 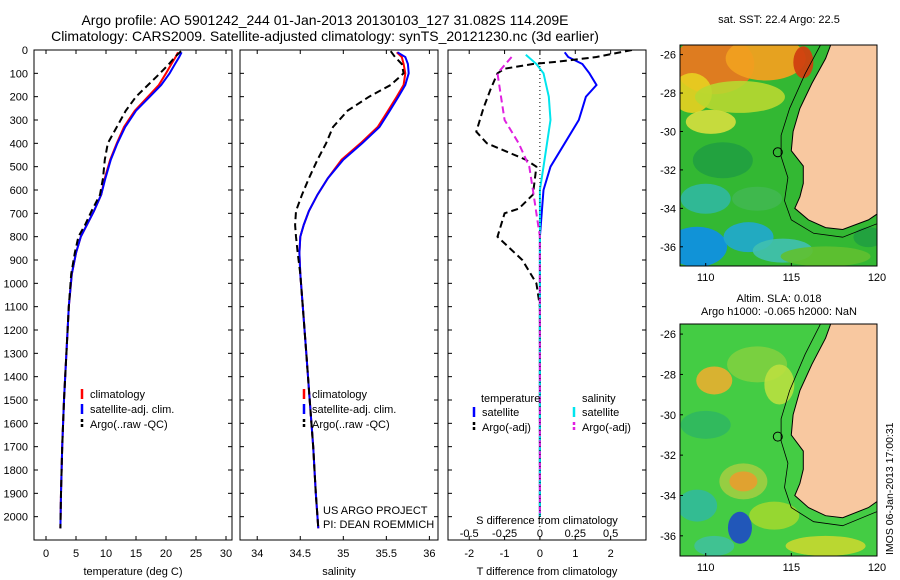 I want to click on sla-map-title-line-2: Argo h1000: -0.065 h2000: NaN, so click(x=779, y=312).